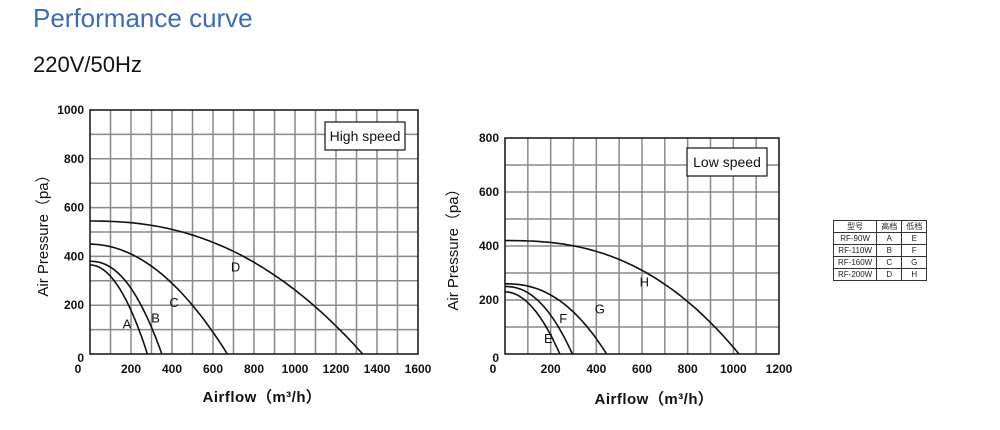 The image size is (1000, 430). Describe the element at coordinates (914, 226) in the screenshot. I see `spec-header-low: 低档` at that location.